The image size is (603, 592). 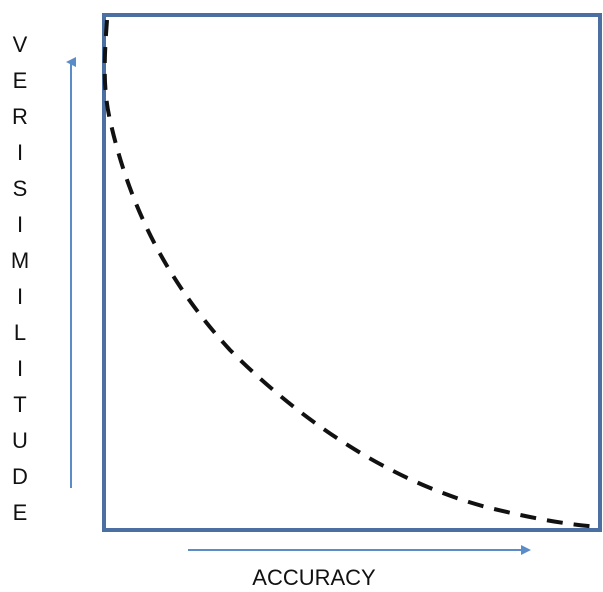 What do you see at coordinates (20, 188) in the screenshot?
I see `y-axis-label-letter-s: S` at bounding box center [20, 188].